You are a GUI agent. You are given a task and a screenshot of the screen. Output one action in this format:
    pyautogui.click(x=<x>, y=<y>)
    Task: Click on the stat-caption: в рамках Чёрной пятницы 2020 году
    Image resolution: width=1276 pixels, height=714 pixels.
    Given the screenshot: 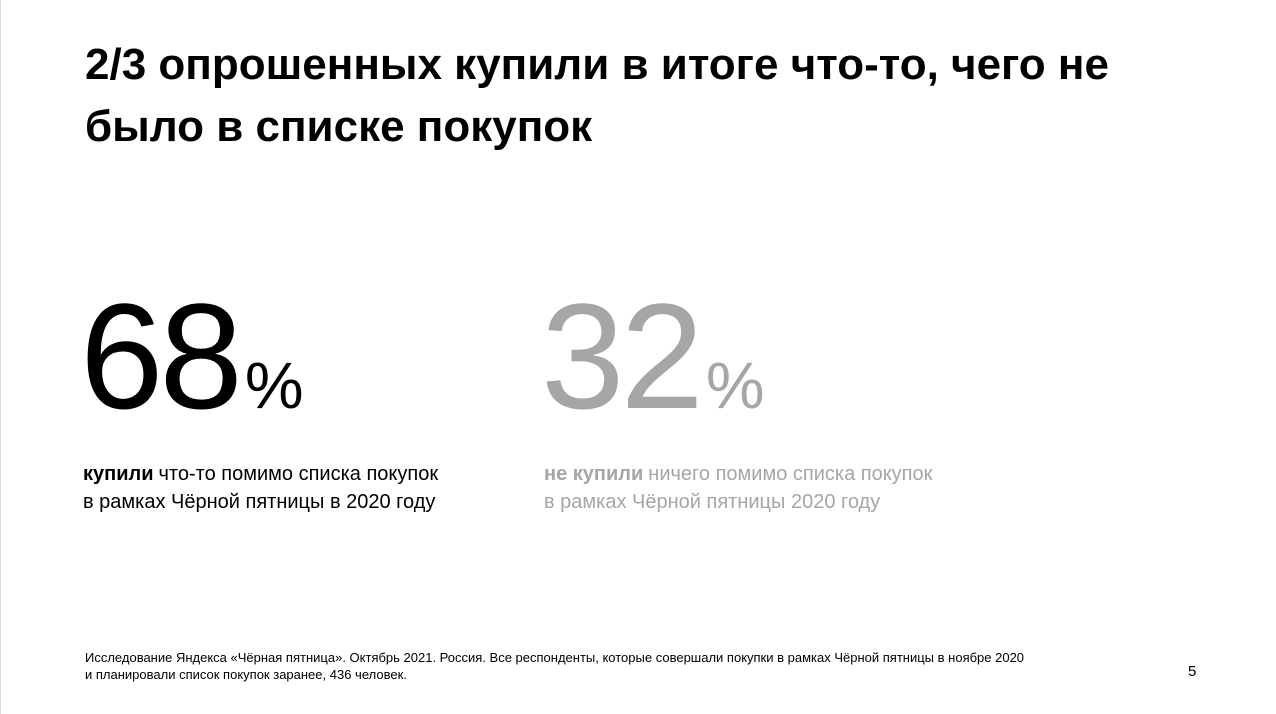 What is the action you would take?
    pyautogui.click(x=712, y=502)
    